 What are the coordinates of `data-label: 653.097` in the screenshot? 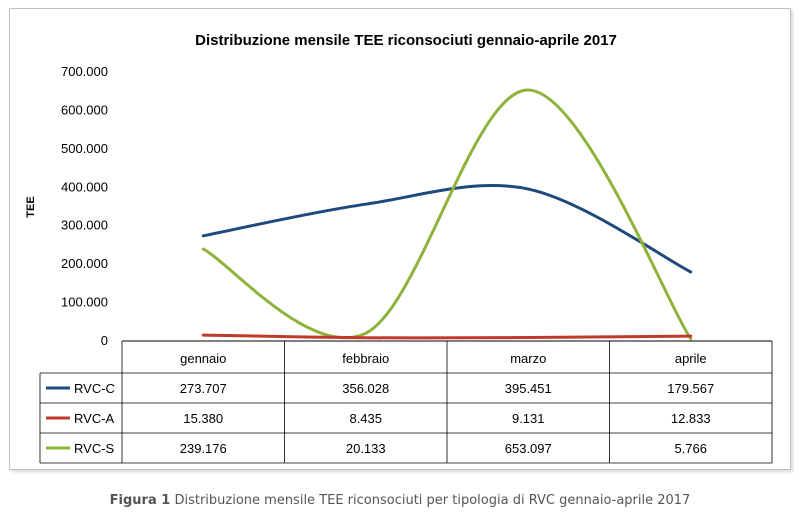 It's located at (528, 448).